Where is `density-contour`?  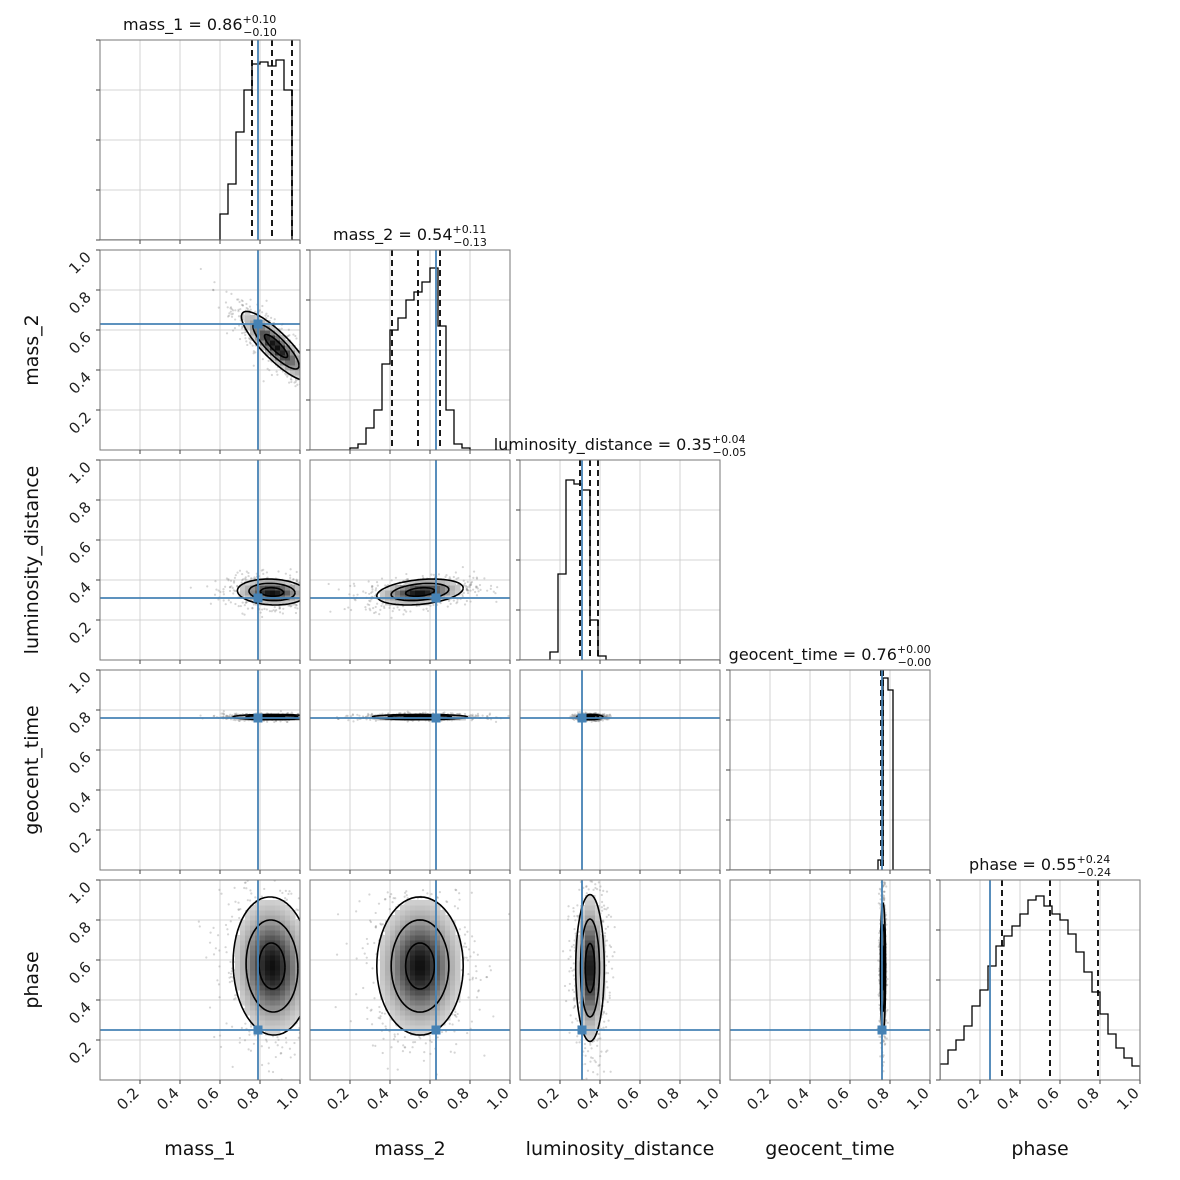 density-contour is located at coordinates (270, 345).